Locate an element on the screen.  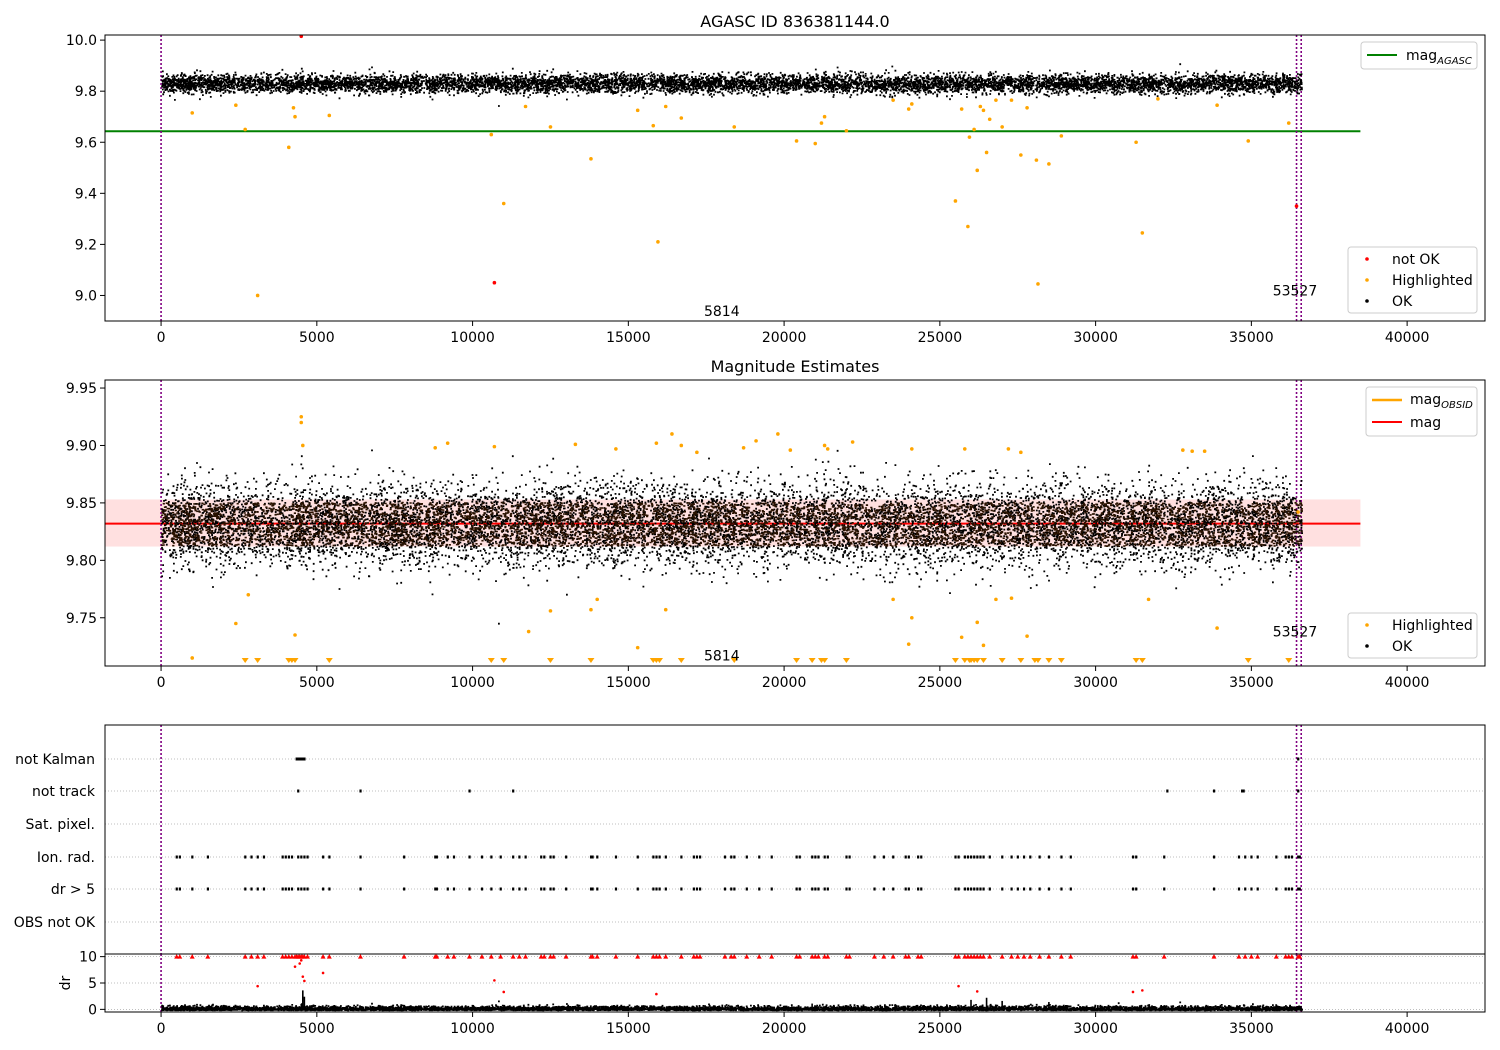
legend-swatch-highlighted is located at coordinates (1367, 280).